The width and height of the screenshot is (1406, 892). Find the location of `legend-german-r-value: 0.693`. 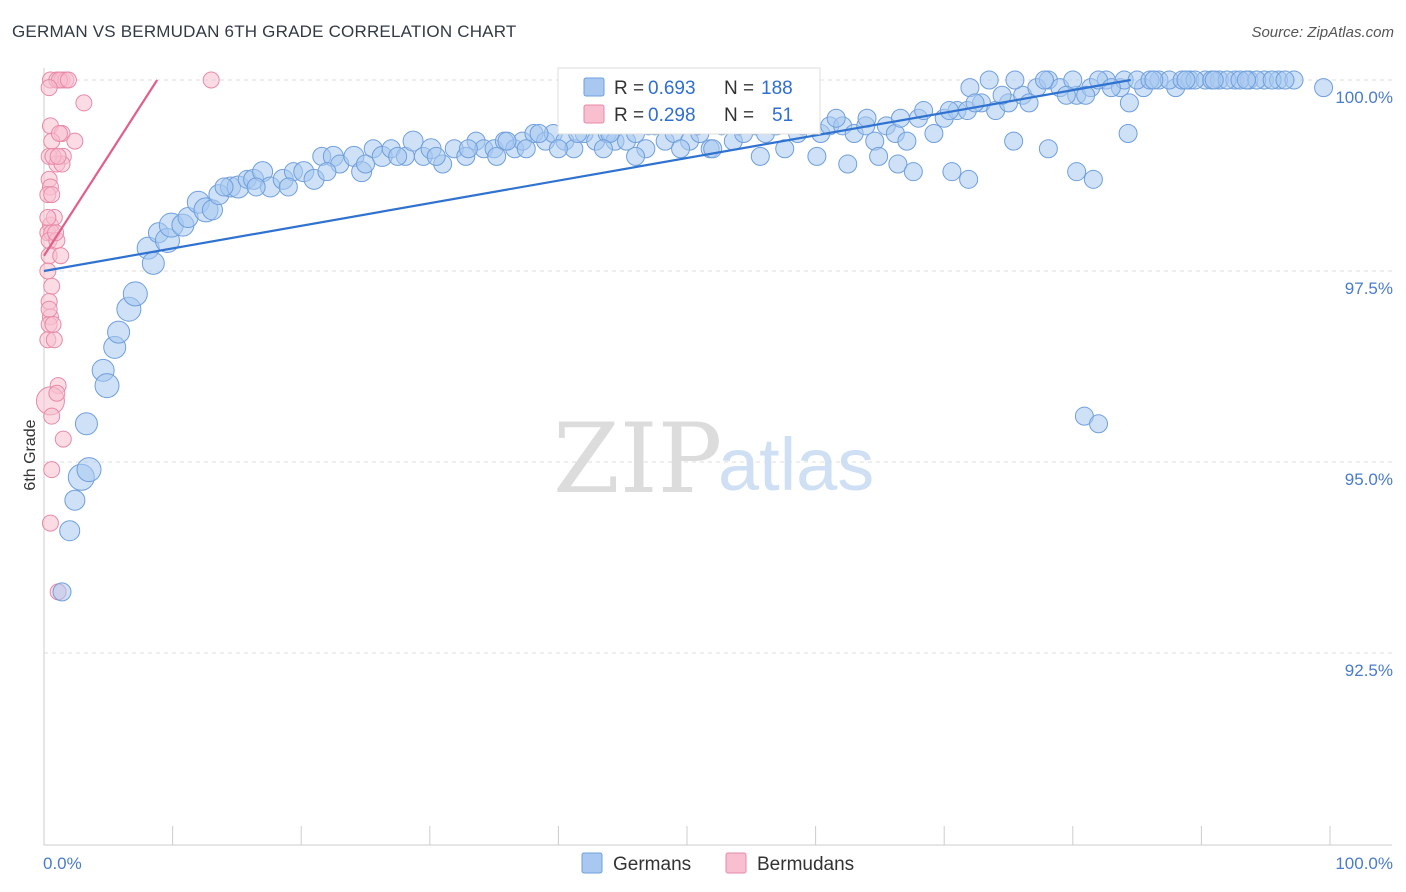

legend-german-r-value: 0.693 is located at coordinates (672, 88).